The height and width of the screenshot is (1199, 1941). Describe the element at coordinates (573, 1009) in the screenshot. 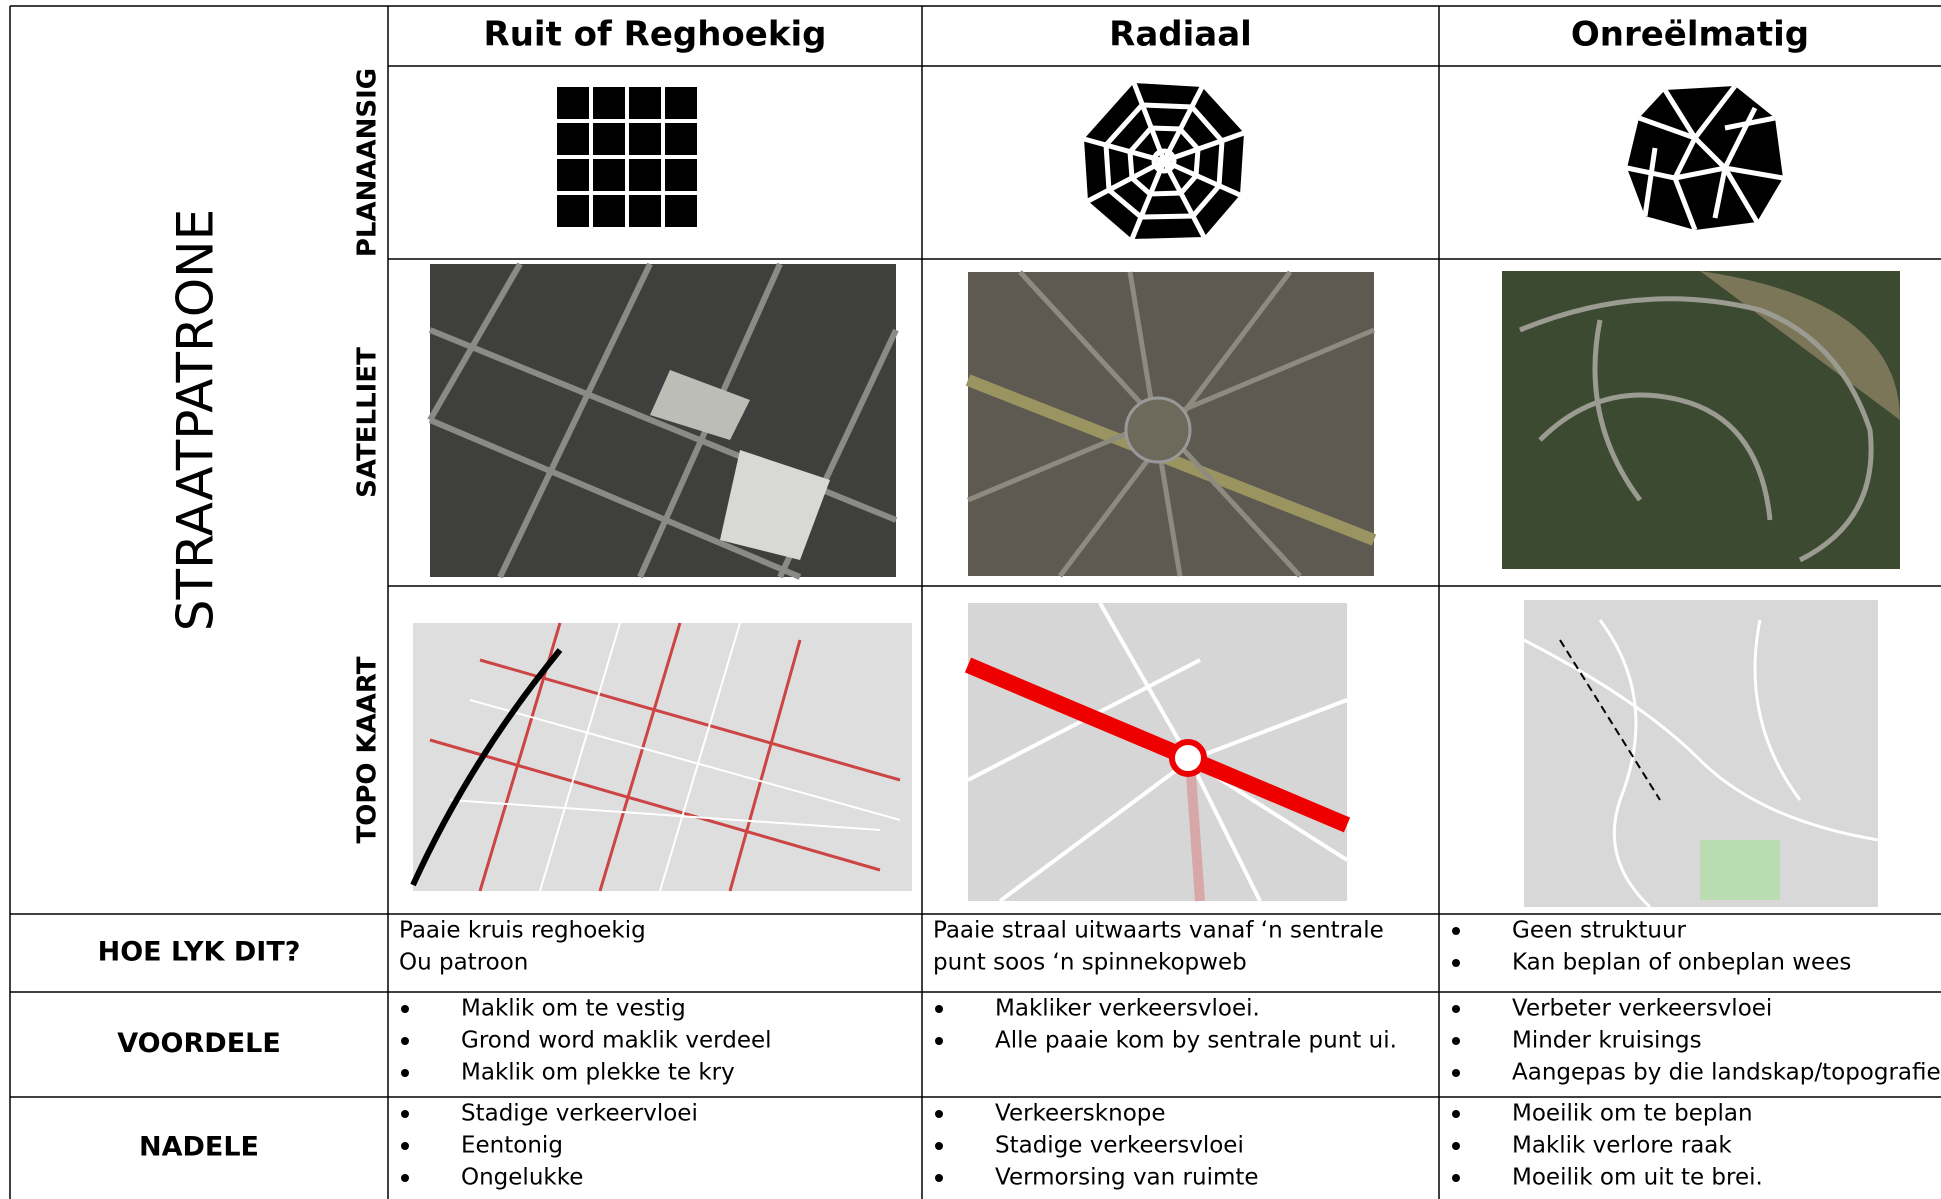

I see `cell-line: Maklik om te vestig` at that location.